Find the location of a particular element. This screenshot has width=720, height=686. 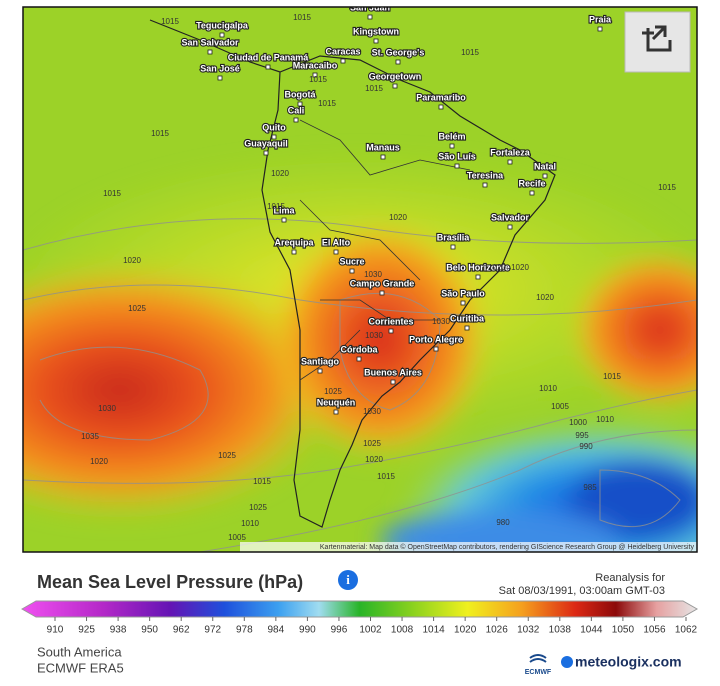

city-label: Praia is located at coordinates (600, 19).